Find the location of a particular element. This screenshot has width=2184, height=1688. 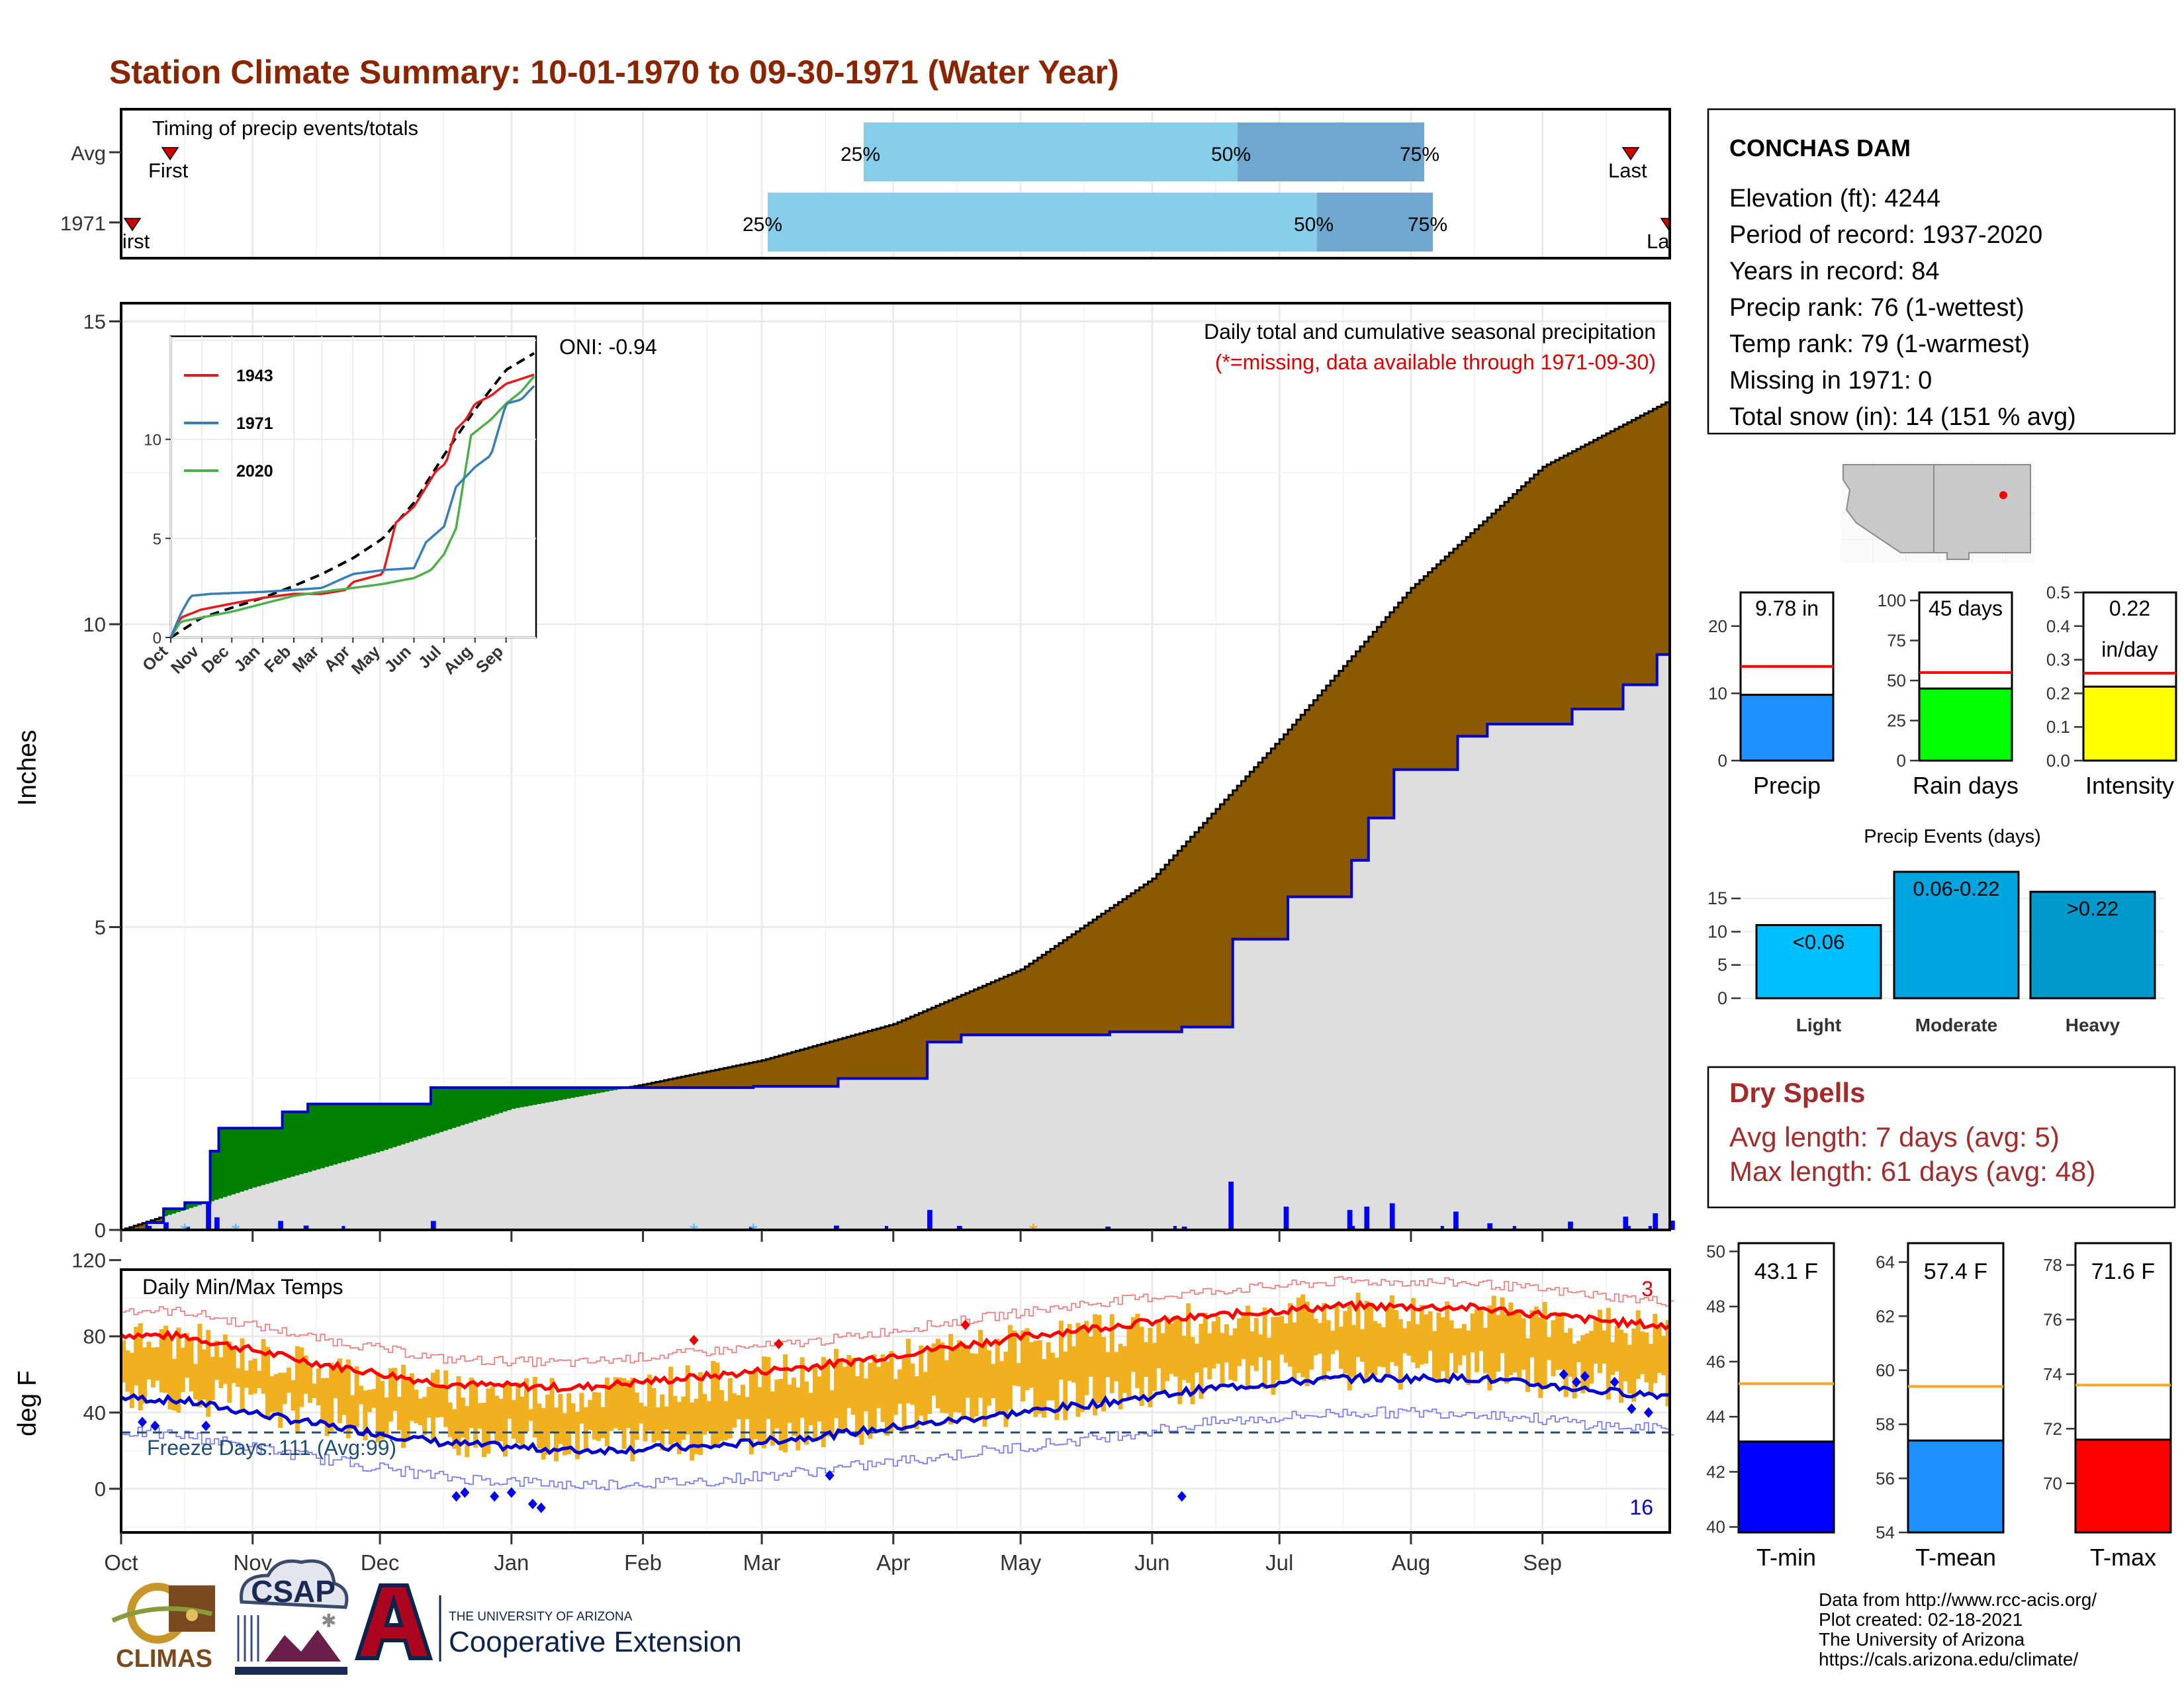

intensity-gauge-tick: 0.2 is located at coordinates (2058, 693).